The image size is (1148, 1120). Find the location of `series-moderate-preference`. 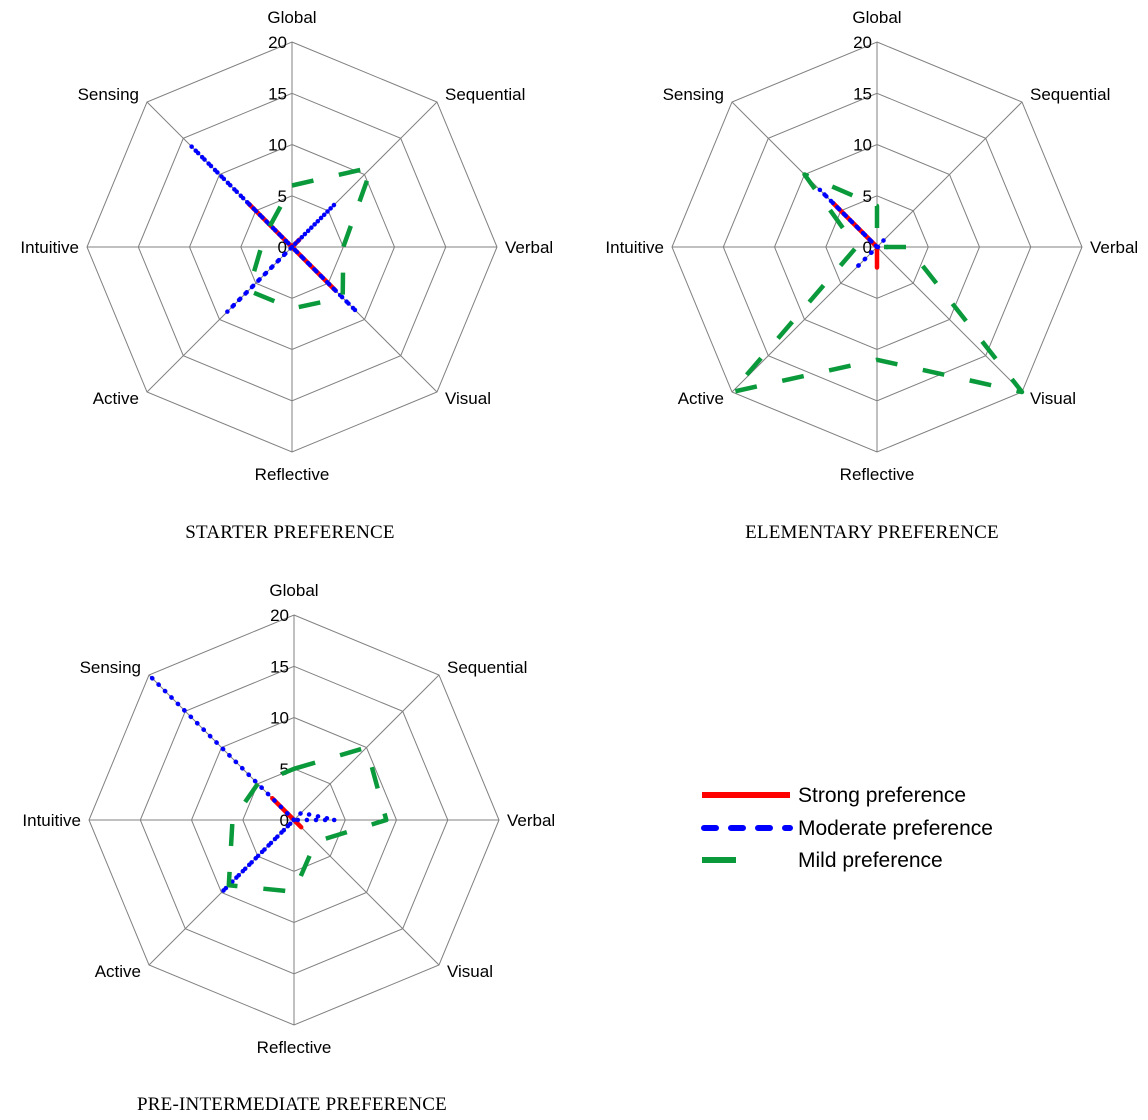

series-moderate-preference is located at coordinates (274, 229).